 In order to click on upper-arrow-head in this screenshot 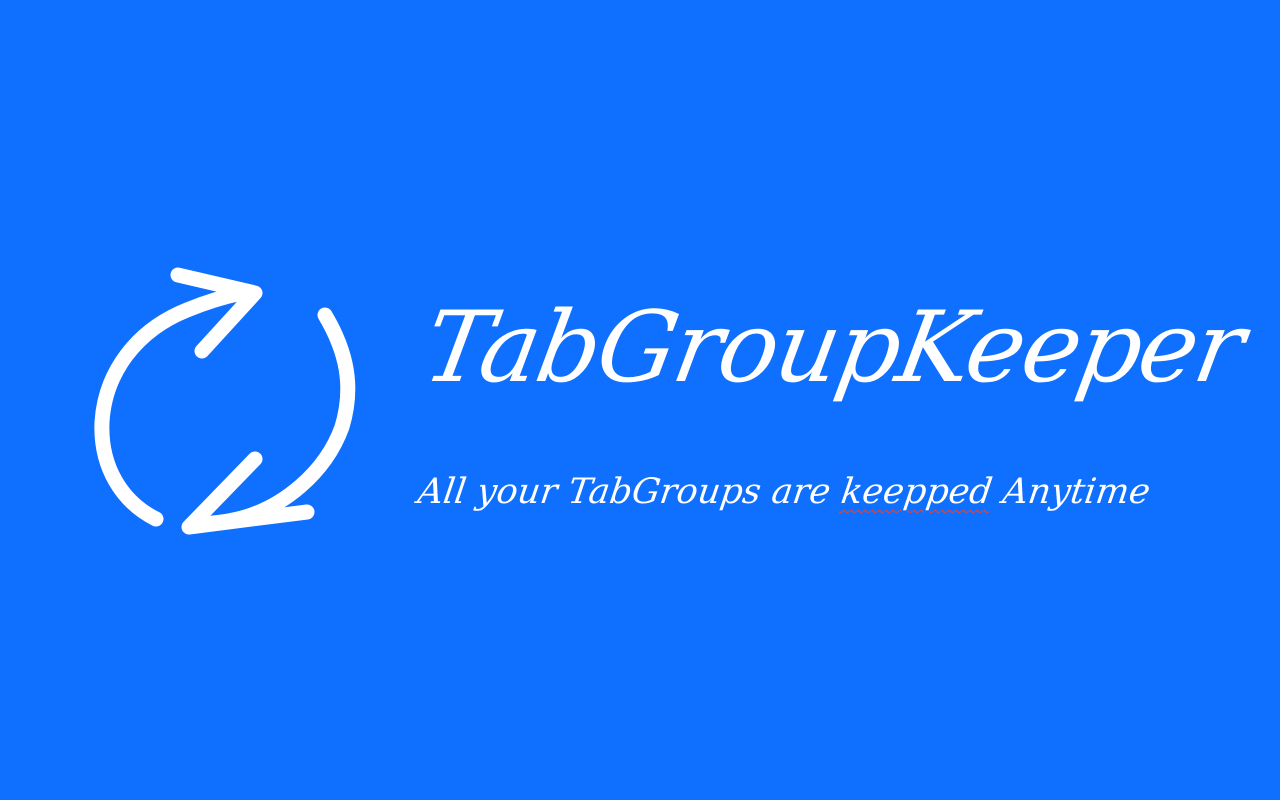, I will do `click(216, 313)`.